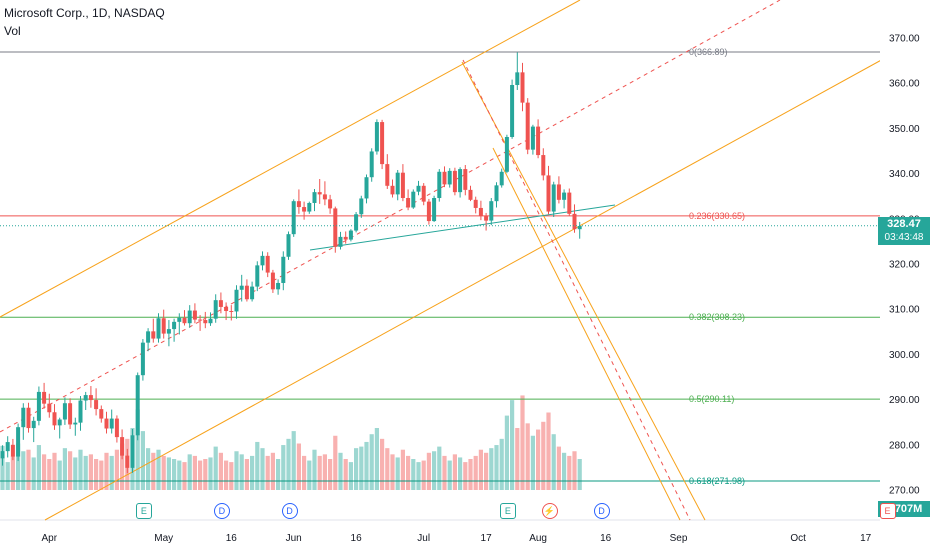 Image resolution: width=932 pixels, height=550 pixels. I want to click on time-axis: Apr May 16 Jun 16 Jul 17 Aug 16 Sep Oct 17, so click(457, 538).